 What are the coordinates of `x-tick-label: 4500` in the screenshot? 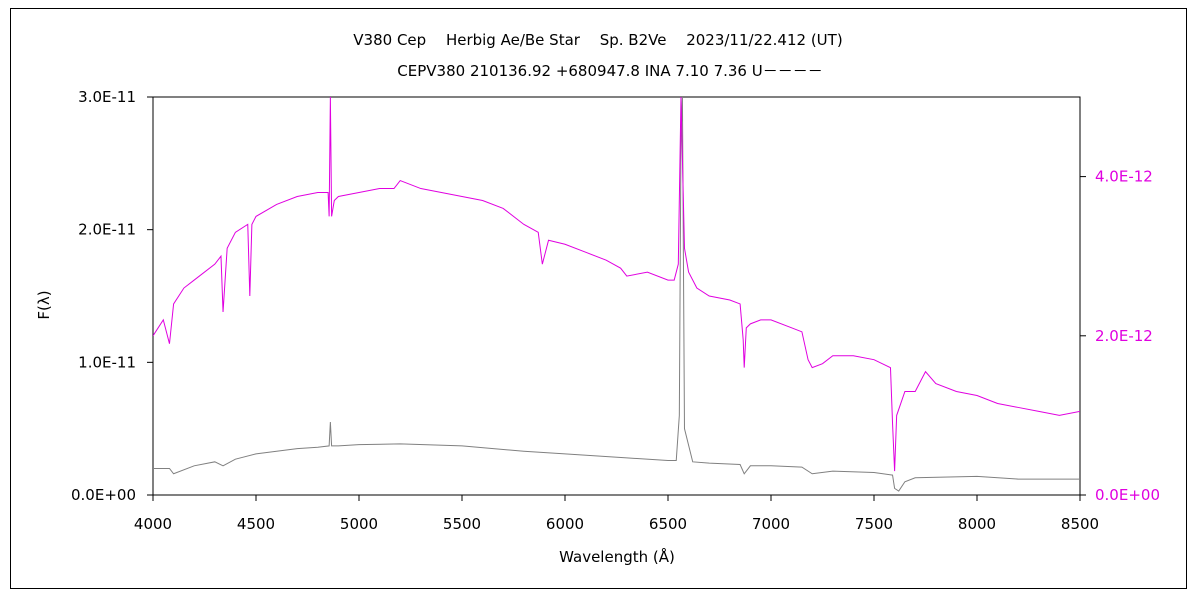 It's located at (256, 524).